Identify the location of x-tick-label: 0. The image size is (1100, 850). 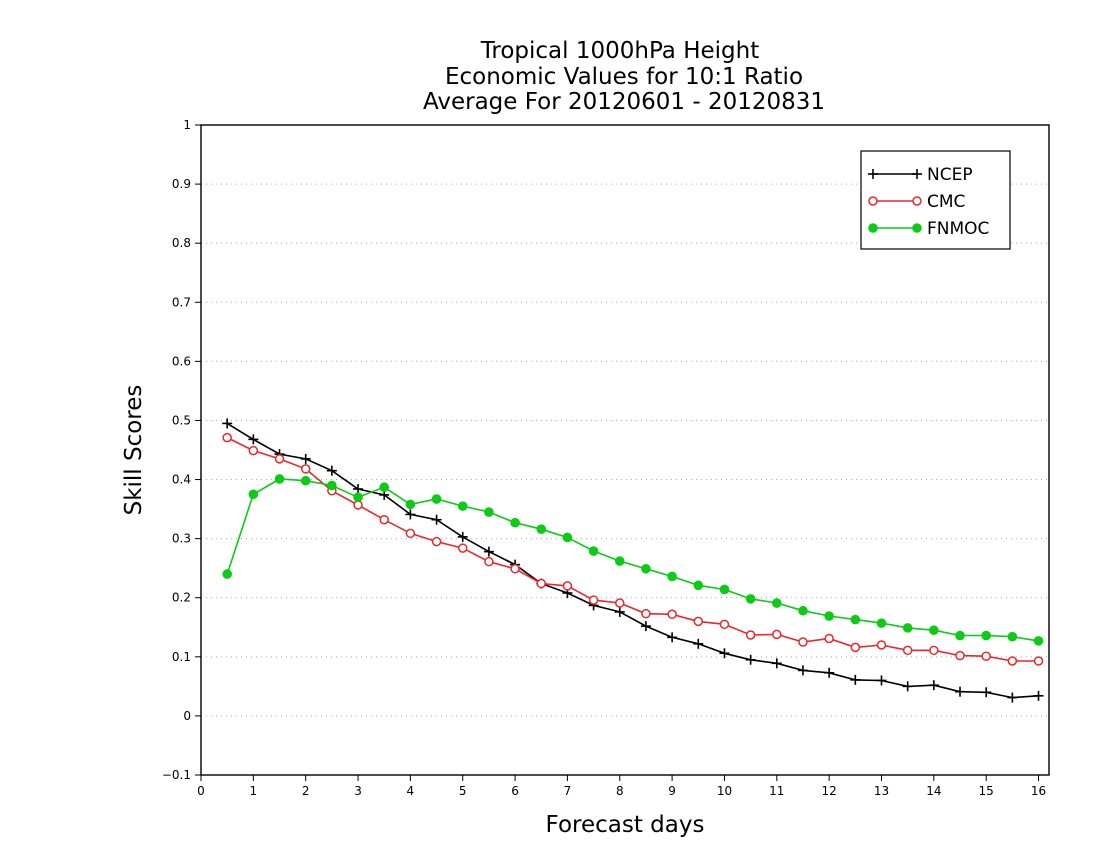
(201, 791).